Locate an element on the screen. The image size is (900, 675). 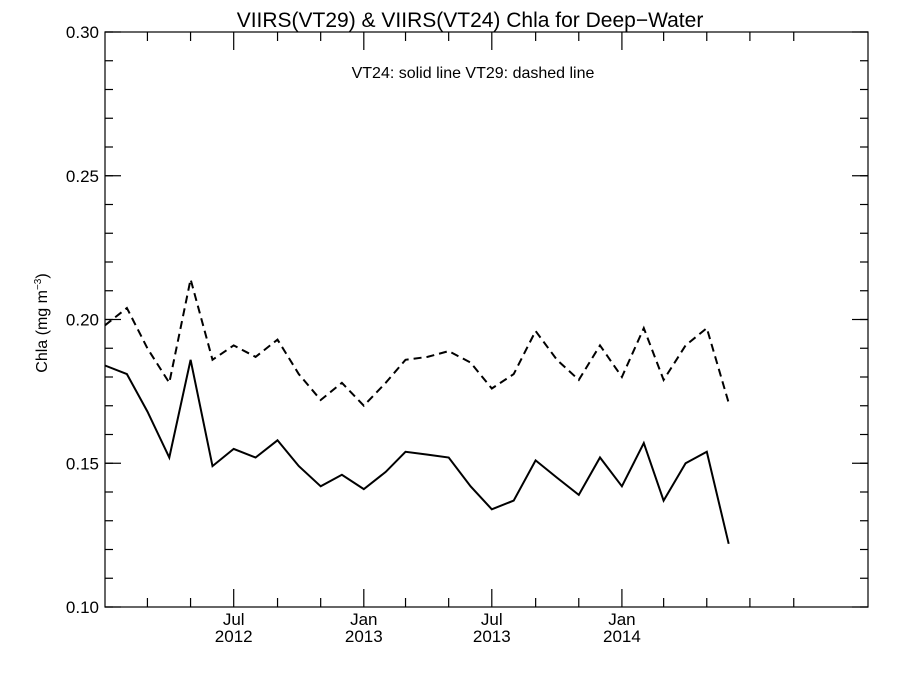
x-tick-year: 2014 is located at coordinates (622, 636).